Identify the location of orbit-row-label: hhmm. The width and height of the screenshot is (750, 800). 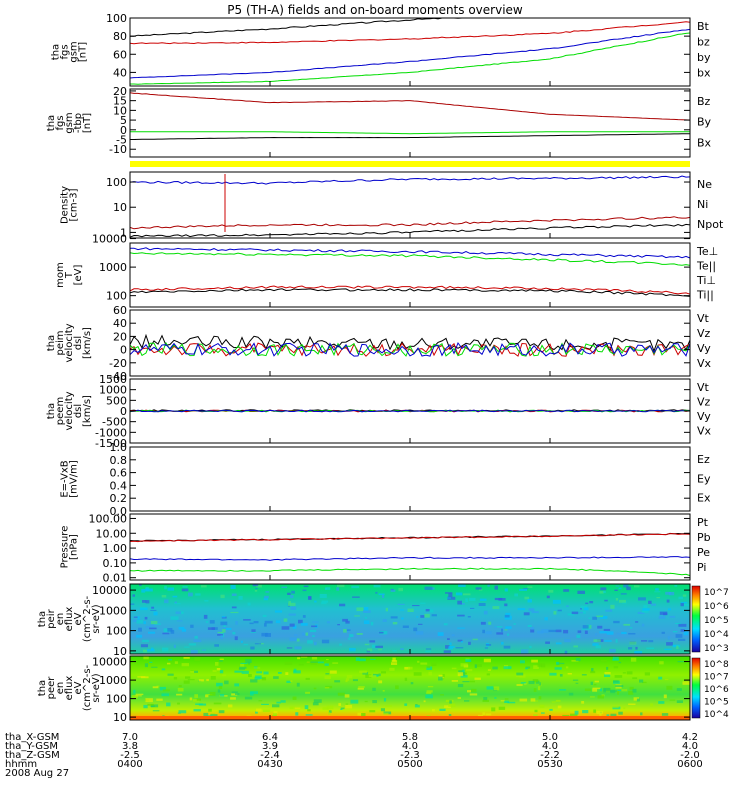
(21, 764).